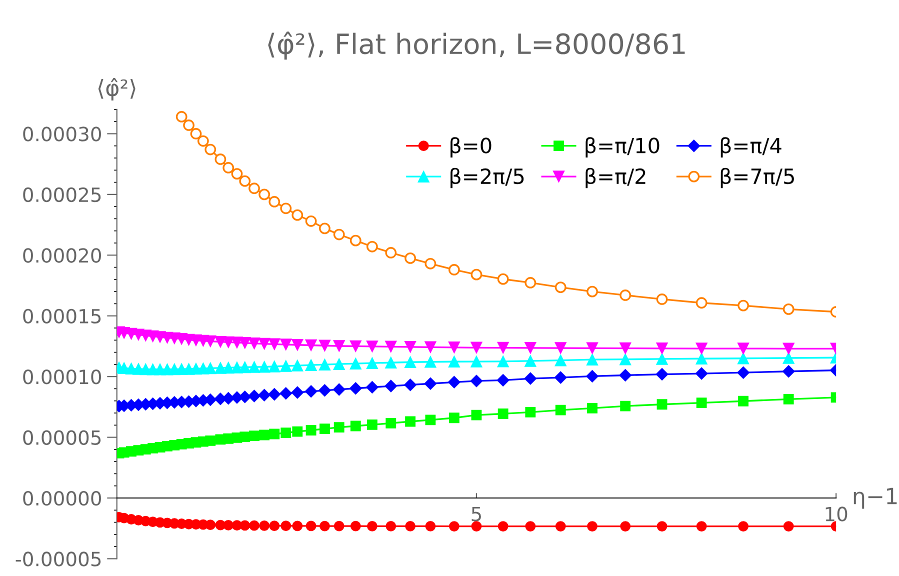 The width and height of the screenshot is (899, 576). Describe the element at coordinates (476, 514) in the screenshot. I see `x-tick-label: 5` at that location.